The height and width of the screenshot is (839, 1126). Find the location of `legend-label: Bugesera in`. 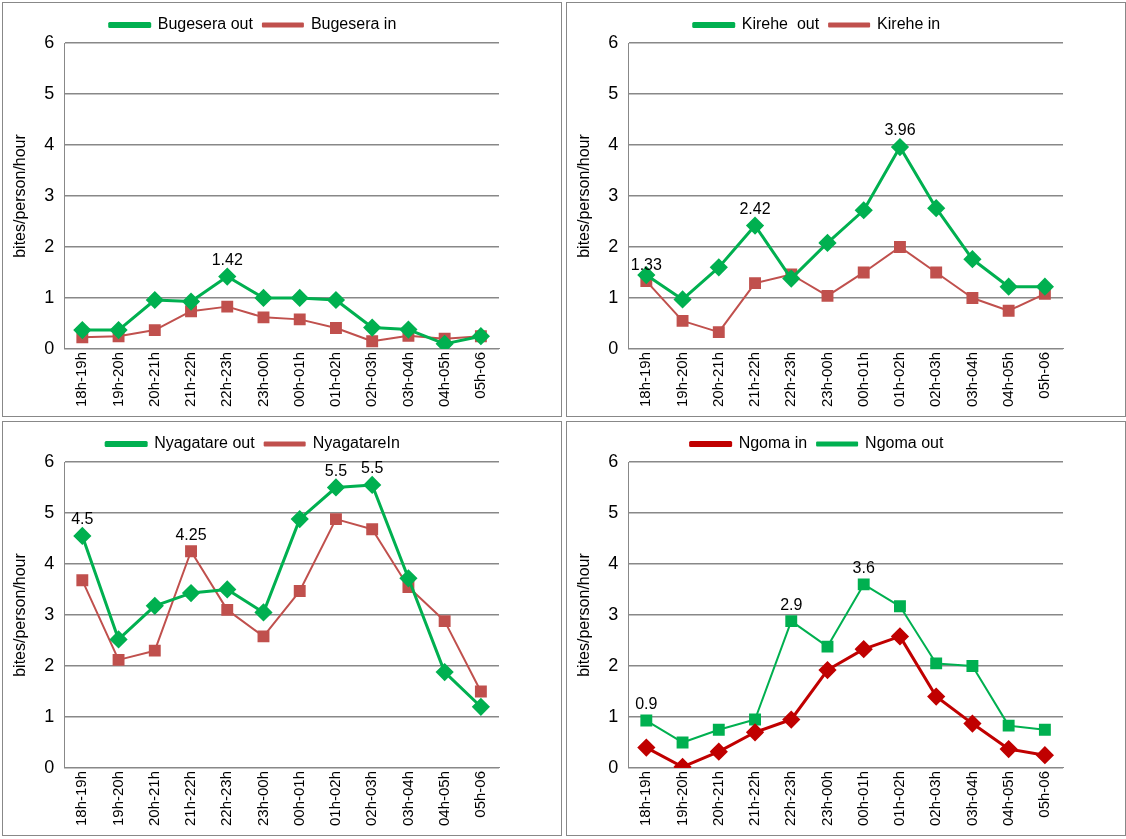

legend-label: Bugesera in is located at coordinates (353, 24).